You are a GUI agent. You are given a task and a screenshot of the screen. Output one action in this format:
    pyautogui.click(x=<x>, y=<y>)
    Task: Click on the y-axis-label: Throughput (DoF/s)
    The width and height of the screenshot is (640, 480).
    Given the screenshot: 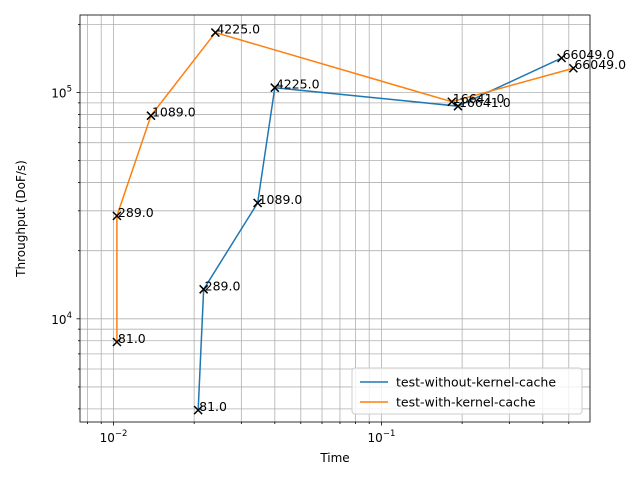 What is the action you would take?
    pyautogui.click(x=21, y=219)
    